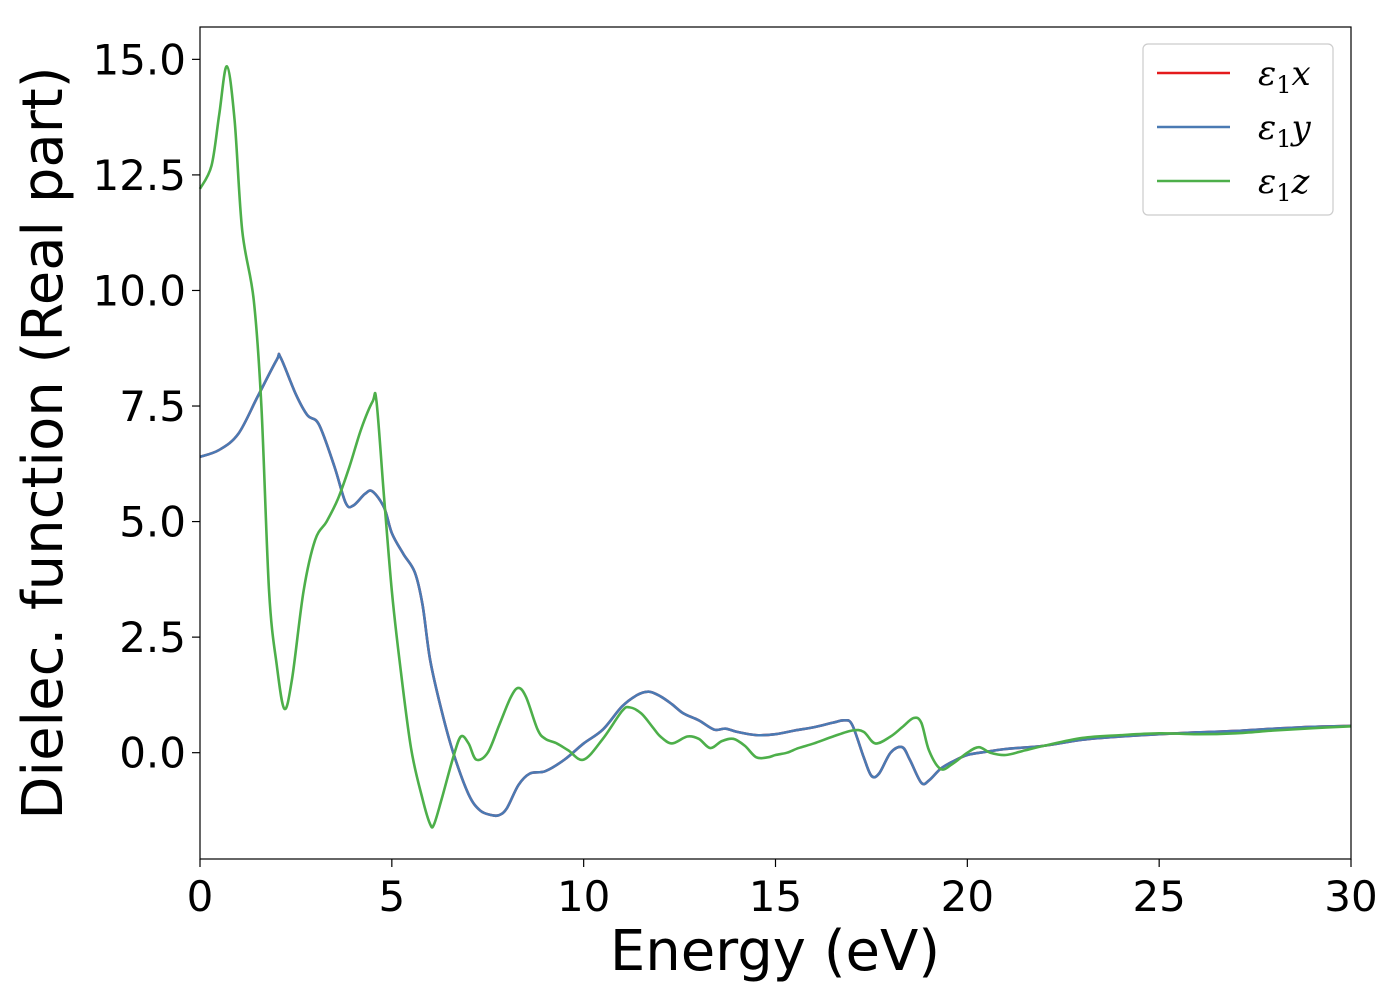  What do you see at coordinates (43, 442) in the screenshot?
I see `y-axis-label: Dielec. function (Real part)` at bounding box center [43, 442].